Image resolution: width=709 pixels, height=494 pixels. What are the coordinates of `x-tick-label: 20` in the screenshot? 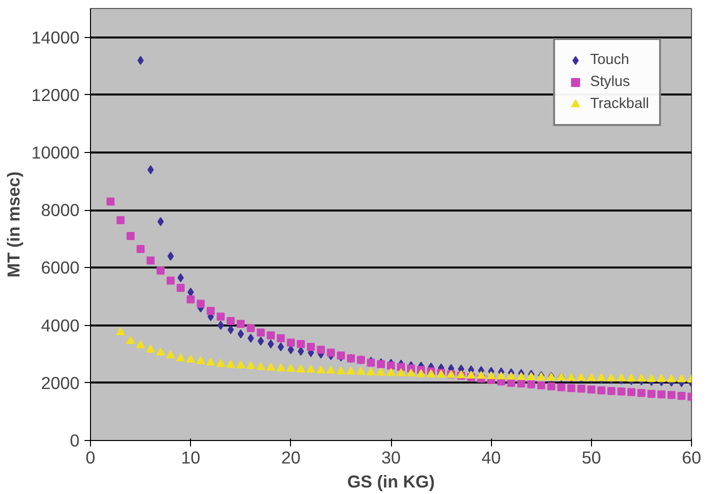 It's located at (290, 458).